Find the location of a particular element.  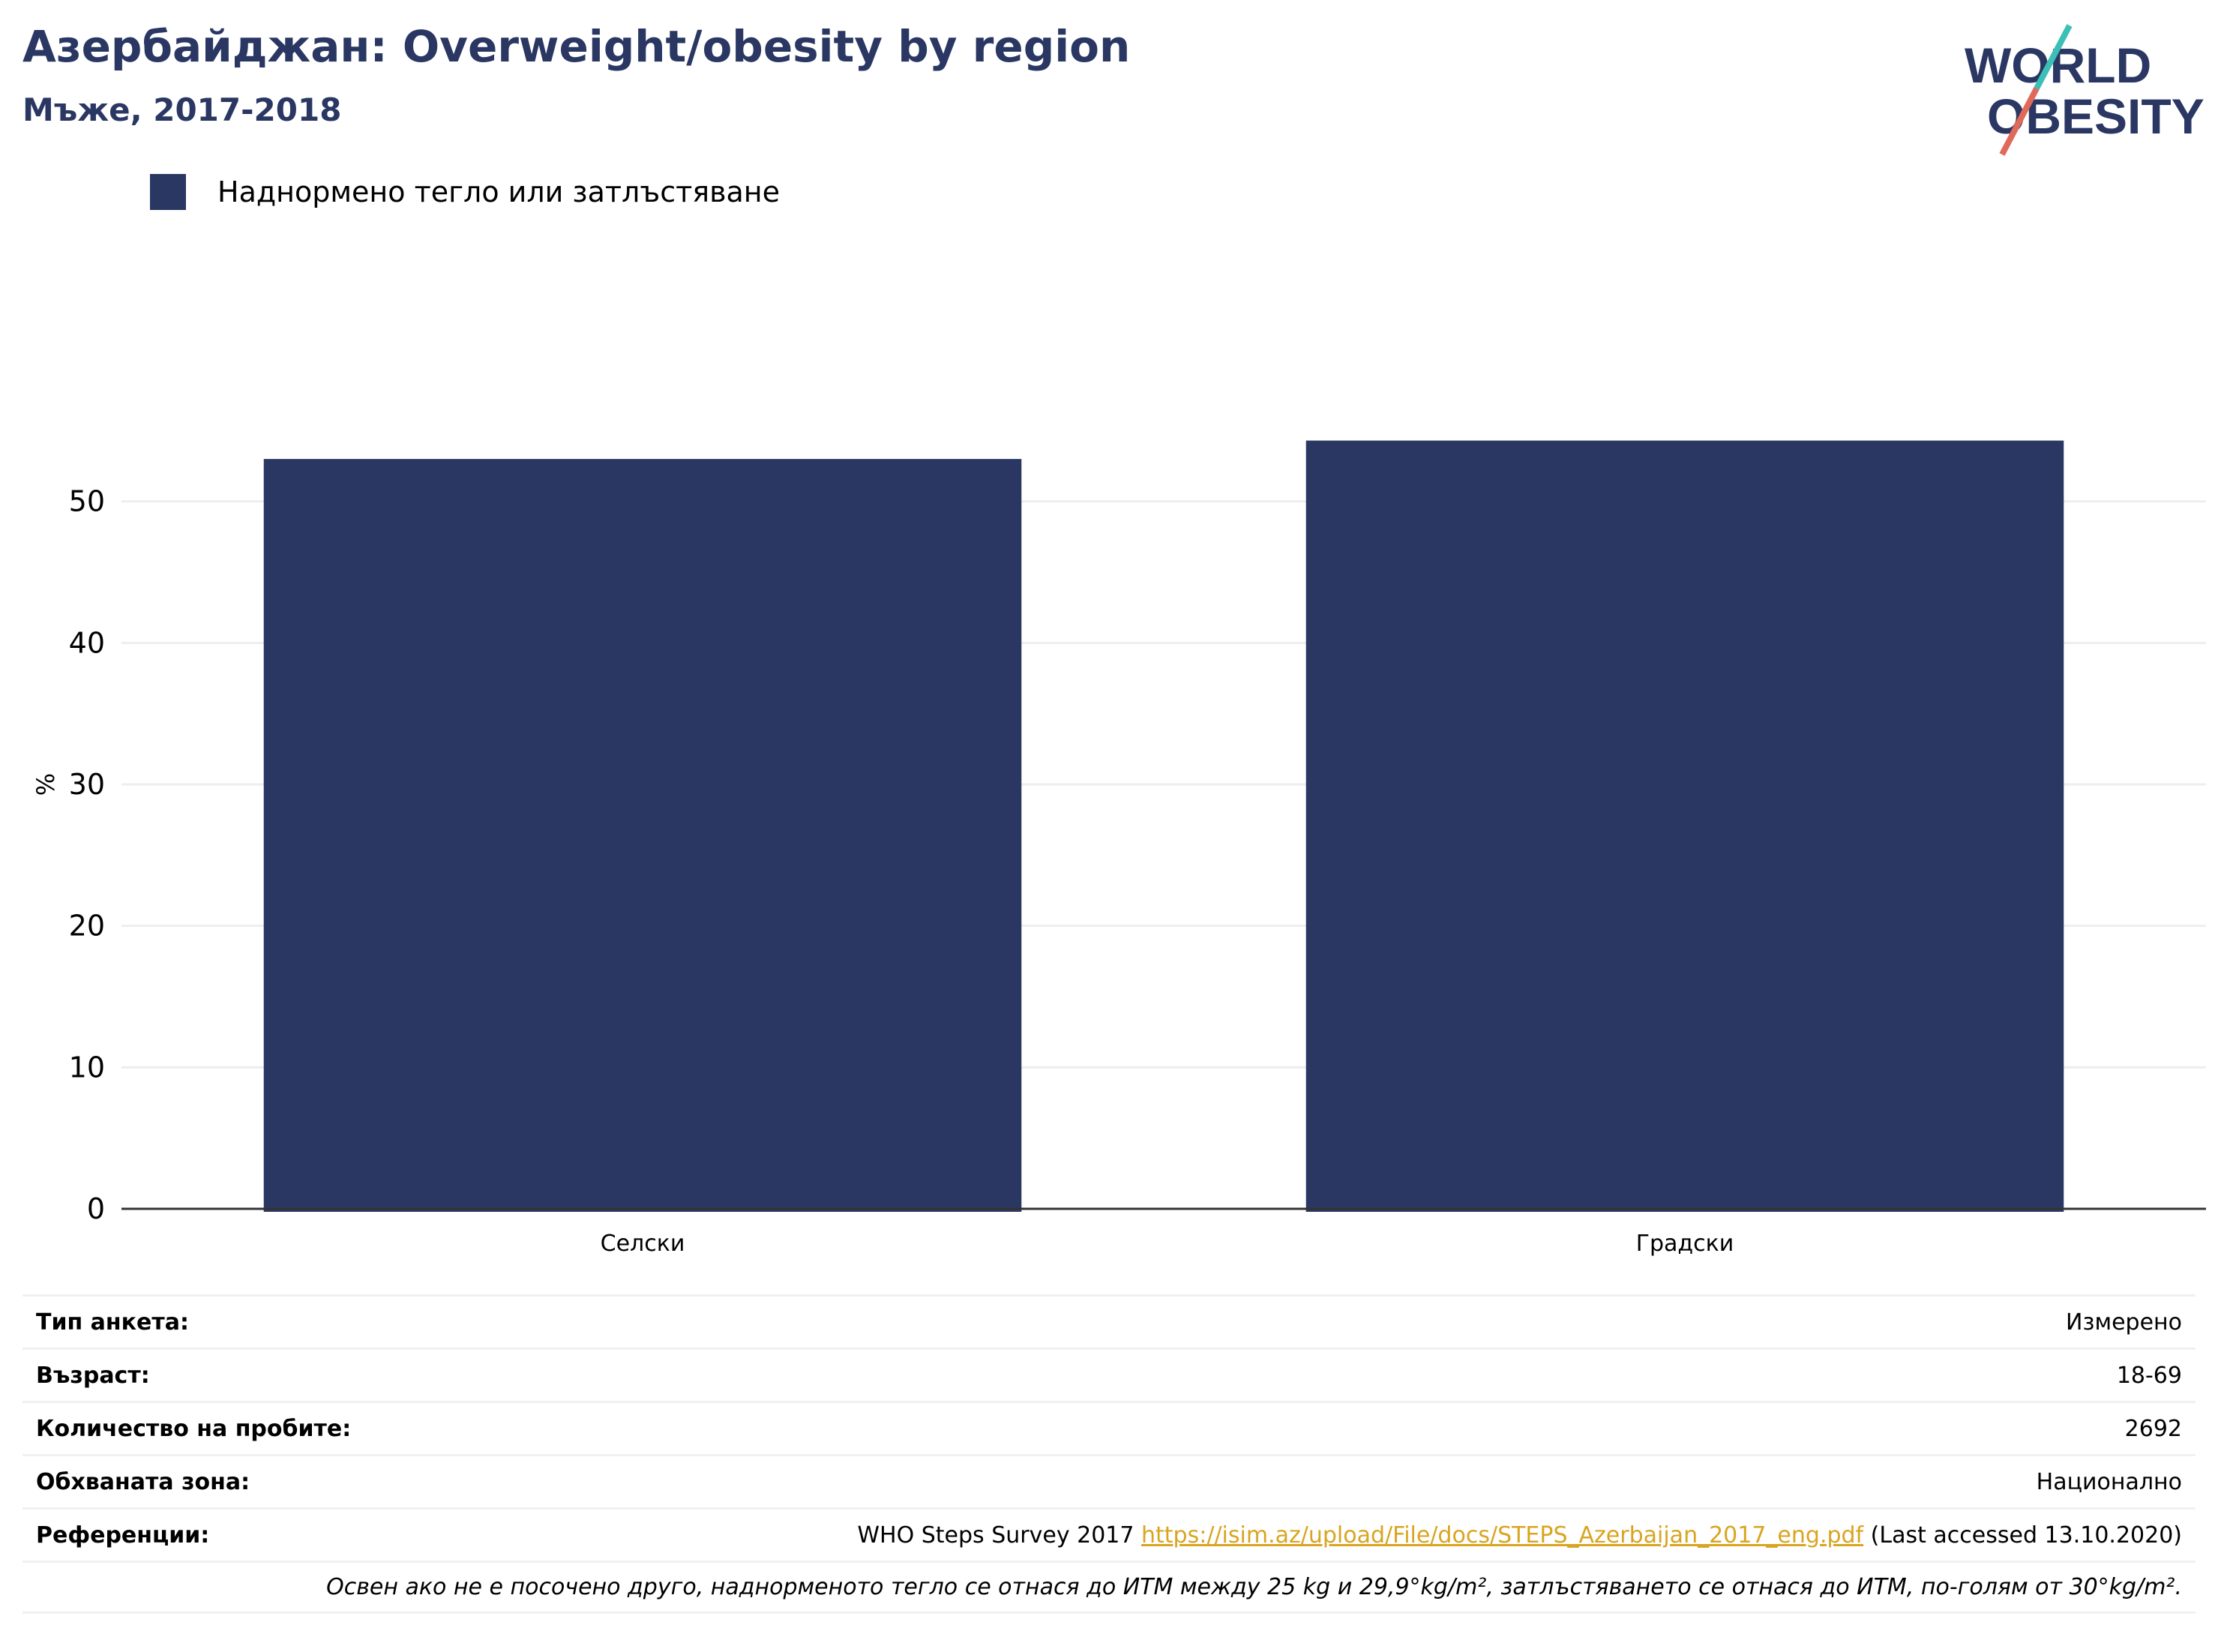

logo-slash-top is located at coordinates (2053, 57).